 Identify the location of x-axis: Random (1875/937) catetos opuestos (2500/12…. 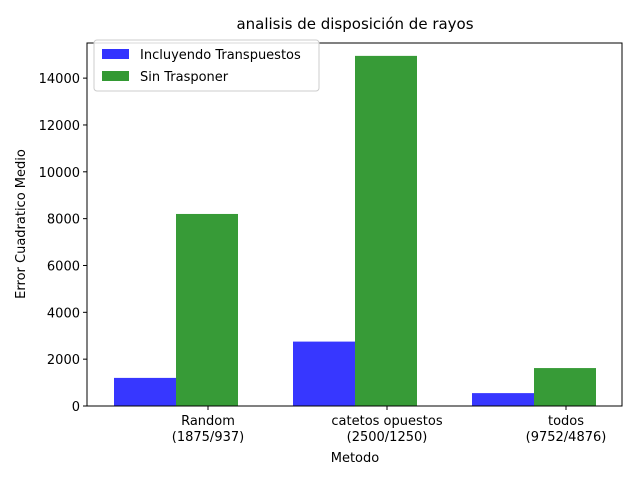
(389, 425).